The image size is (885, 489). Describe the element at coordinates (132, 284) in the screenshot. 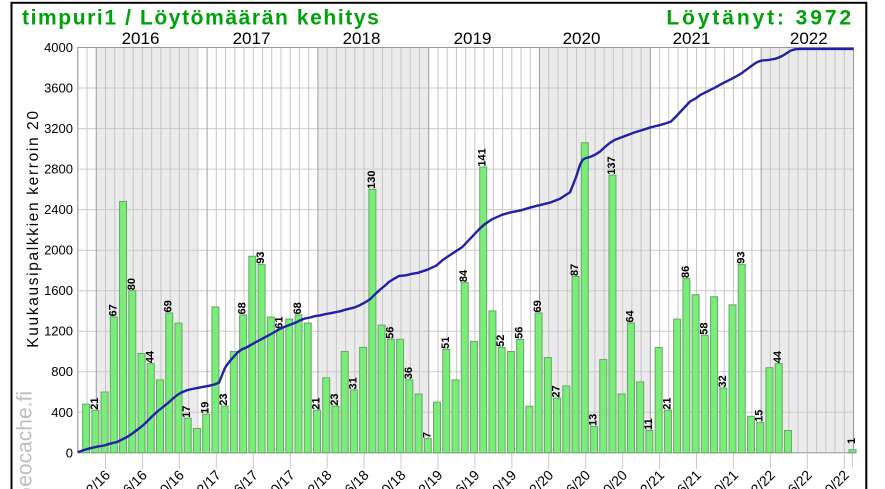

I see `svg-text: 80` at that location.